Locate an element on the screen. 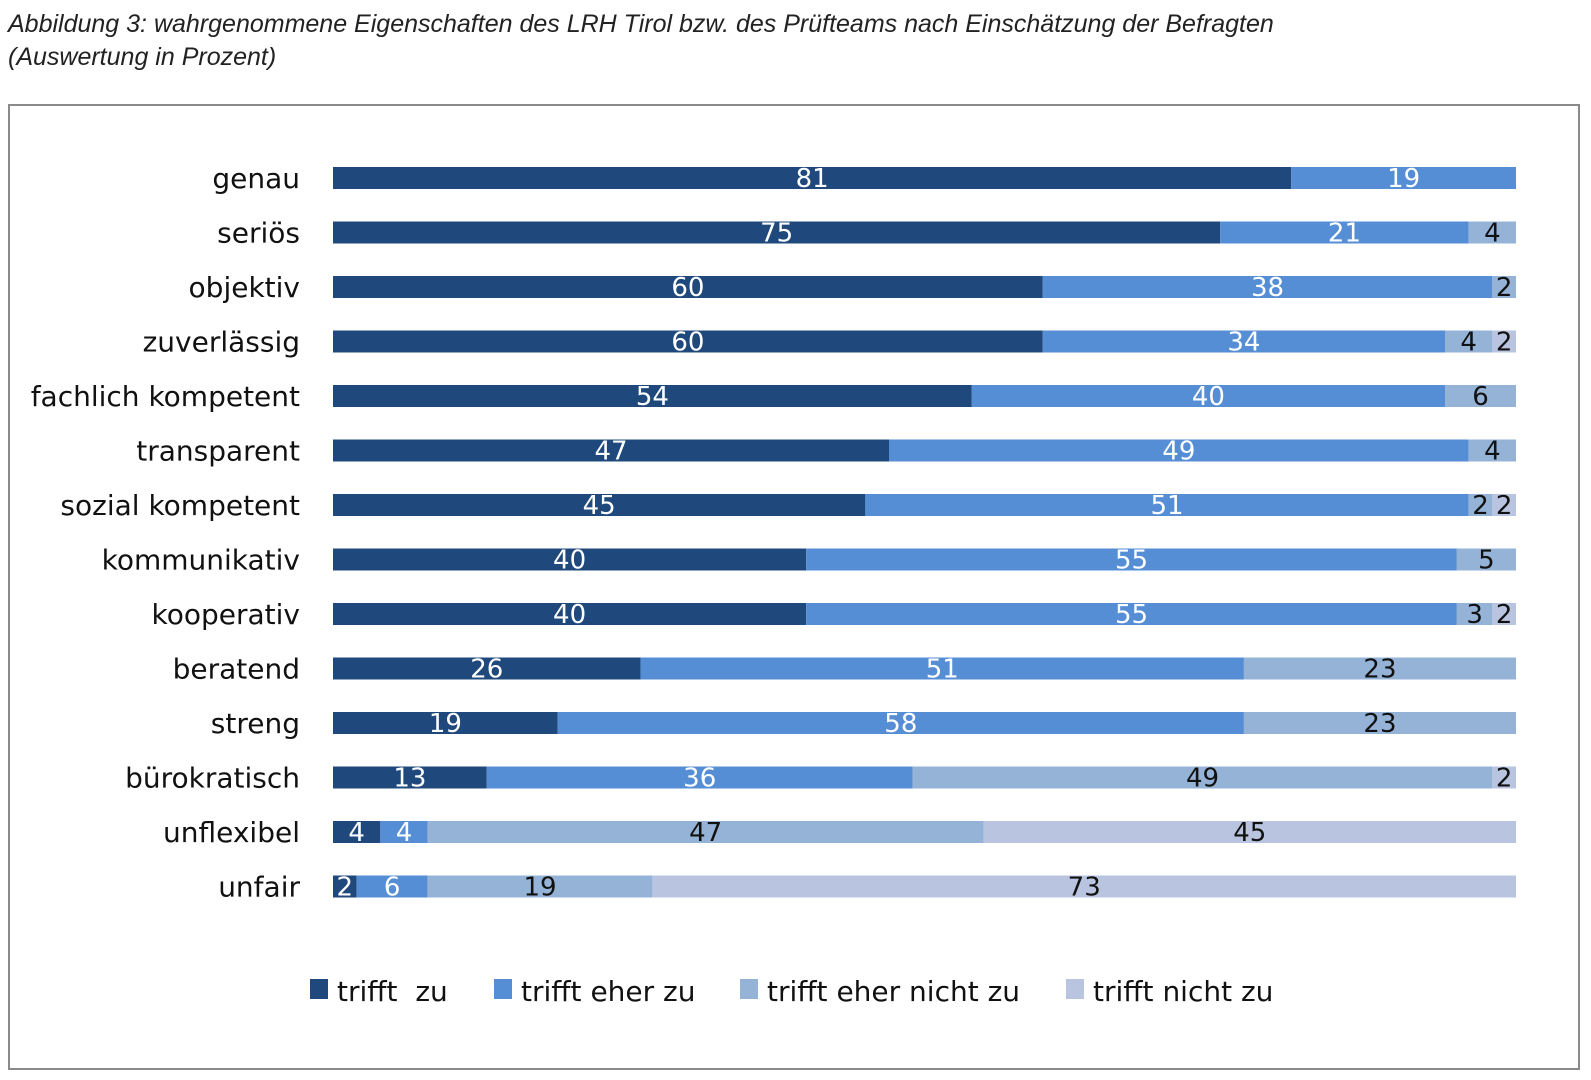  data-label: 73 is located at coordinates (1084, 888).